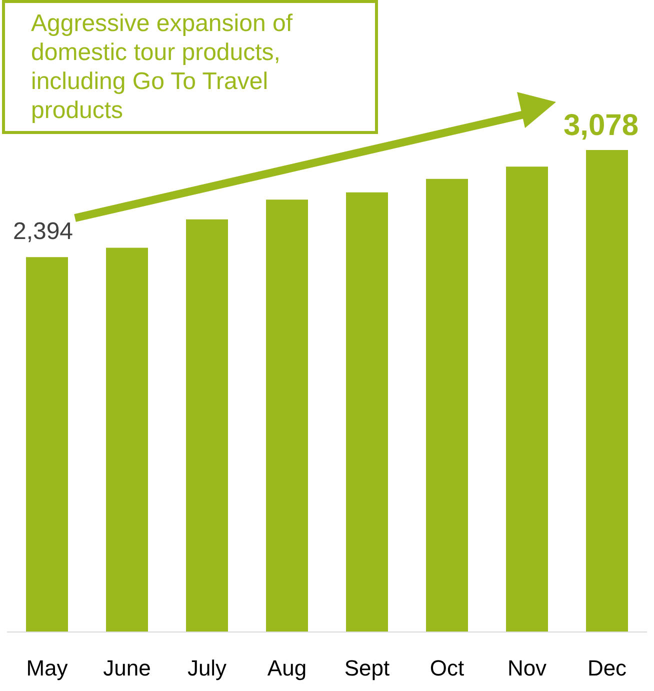 The image size is (654, 691). Describe the element at coordinates (527, 668) in the screenshot. I see `x-tick-label: Nov` at that location.